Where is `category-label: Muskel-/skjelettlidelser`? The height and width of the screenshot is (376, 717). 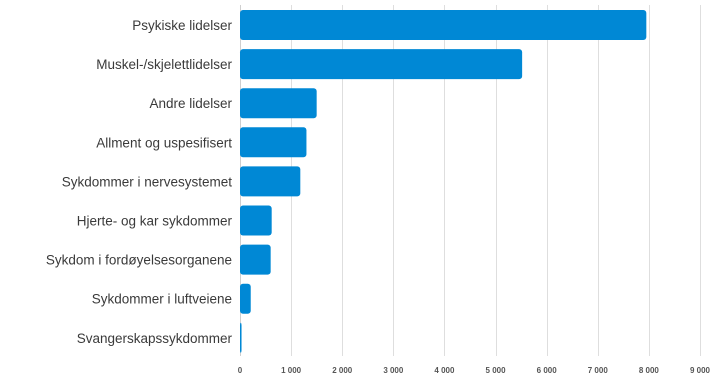
category-label: Muskel-/skjelettlidelser is located at coordinates (164, 64).